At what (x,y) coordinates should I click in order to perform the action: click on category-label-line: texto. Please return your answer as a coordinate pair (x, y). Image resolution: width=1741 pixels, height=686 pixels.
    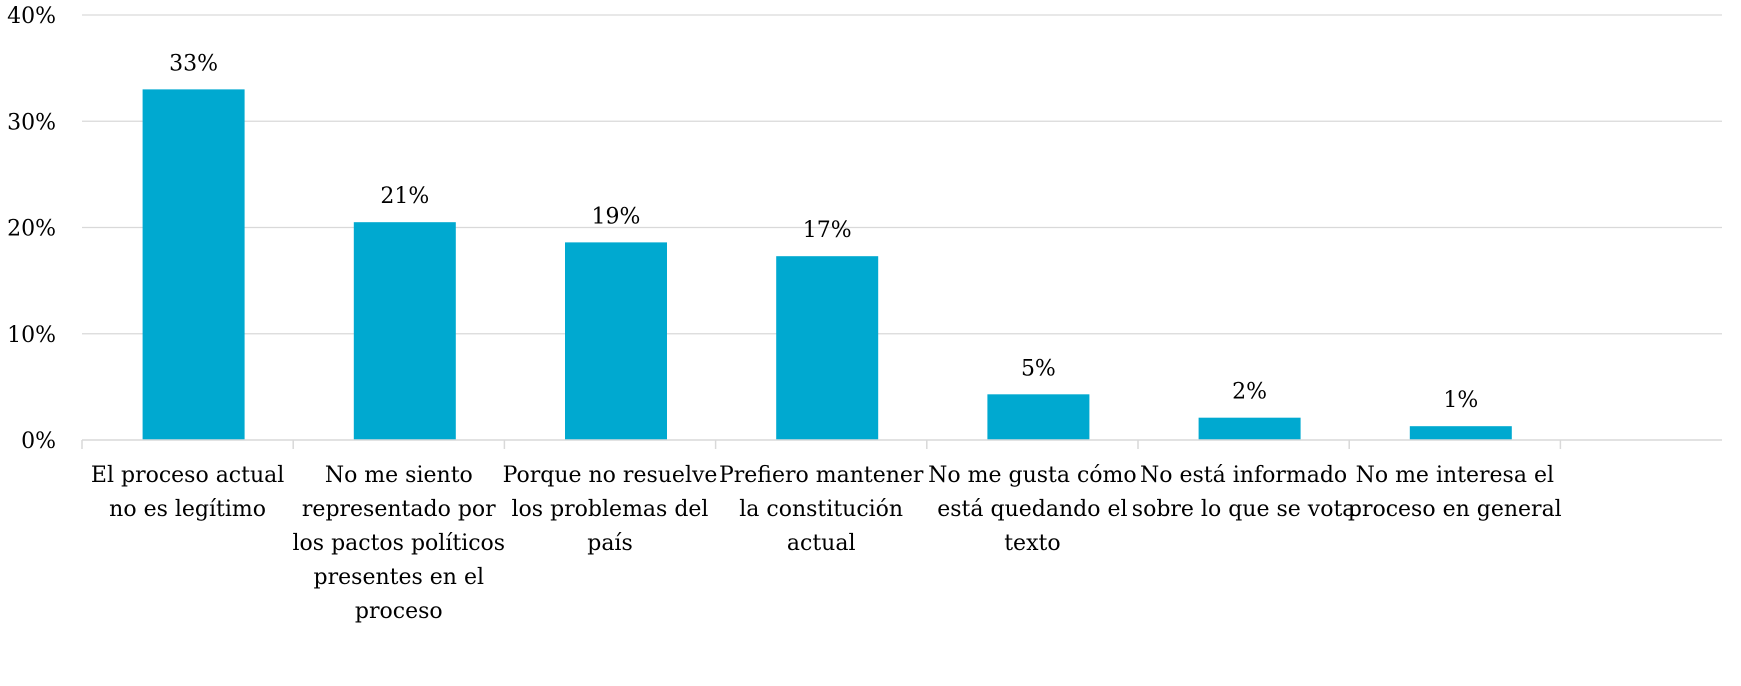
    Looking at the image, I should click on (1032, 543).